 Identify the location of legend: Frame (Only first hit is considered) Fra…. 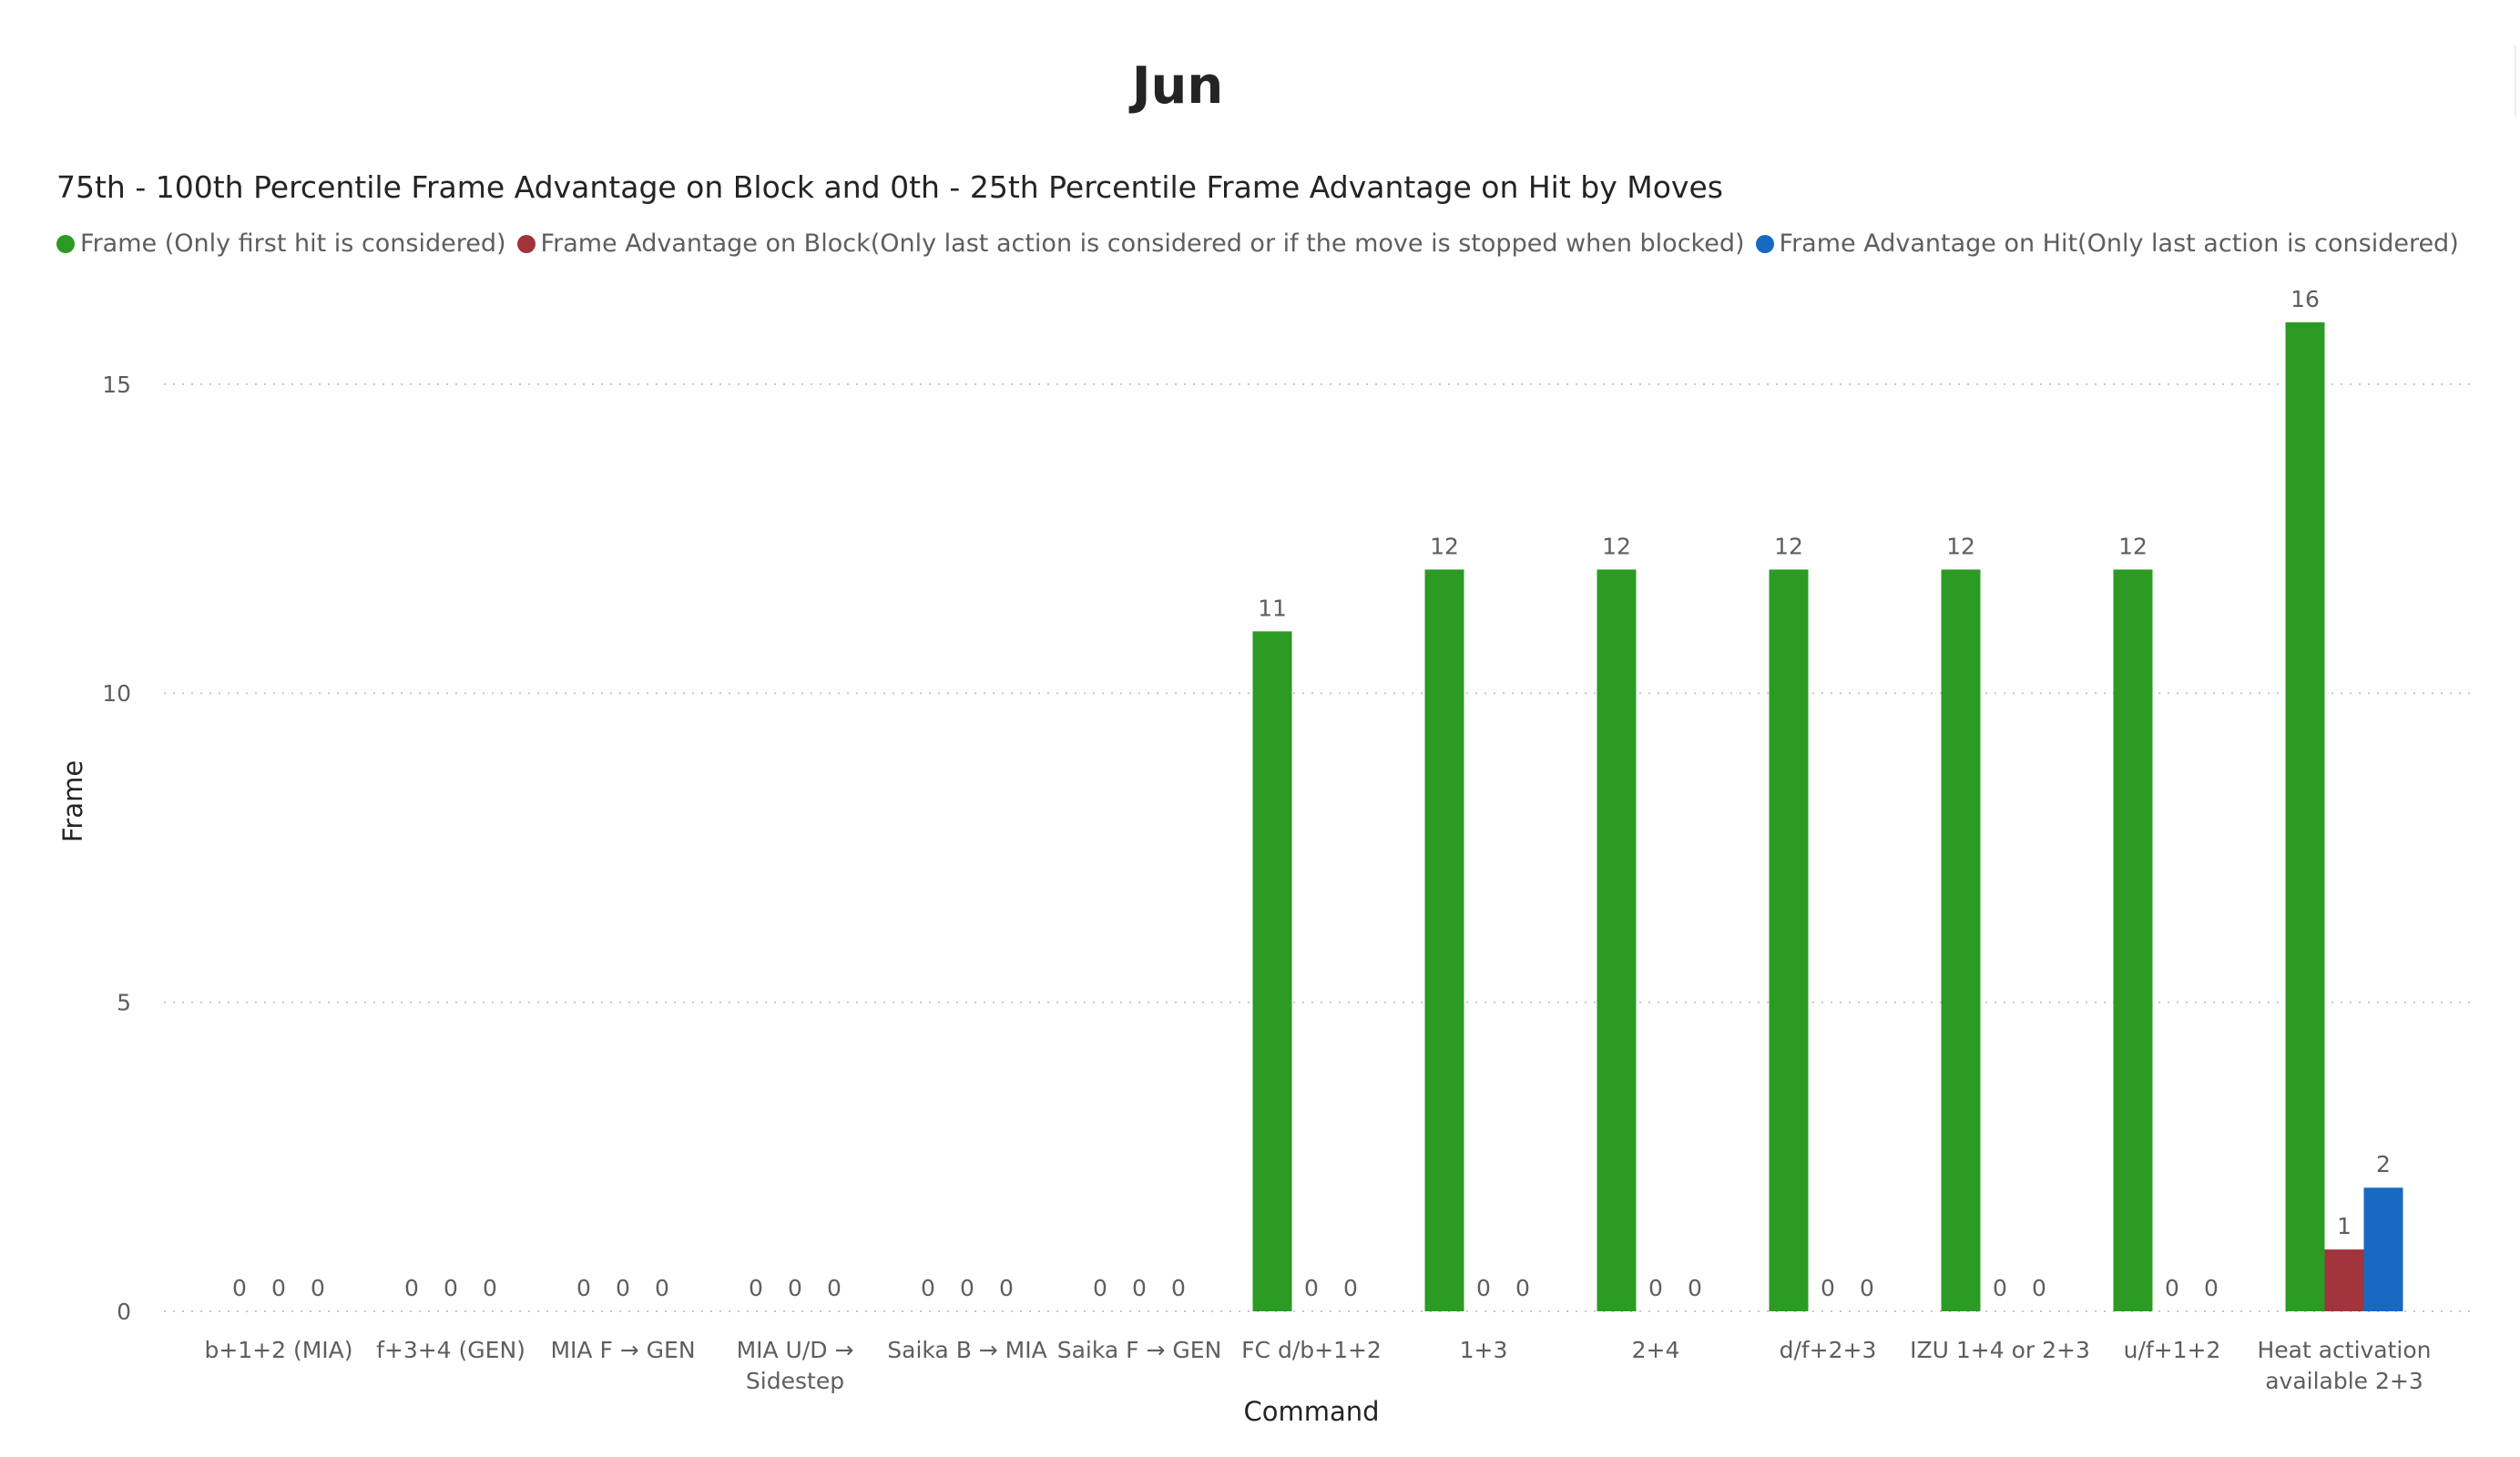
(1263, 244).